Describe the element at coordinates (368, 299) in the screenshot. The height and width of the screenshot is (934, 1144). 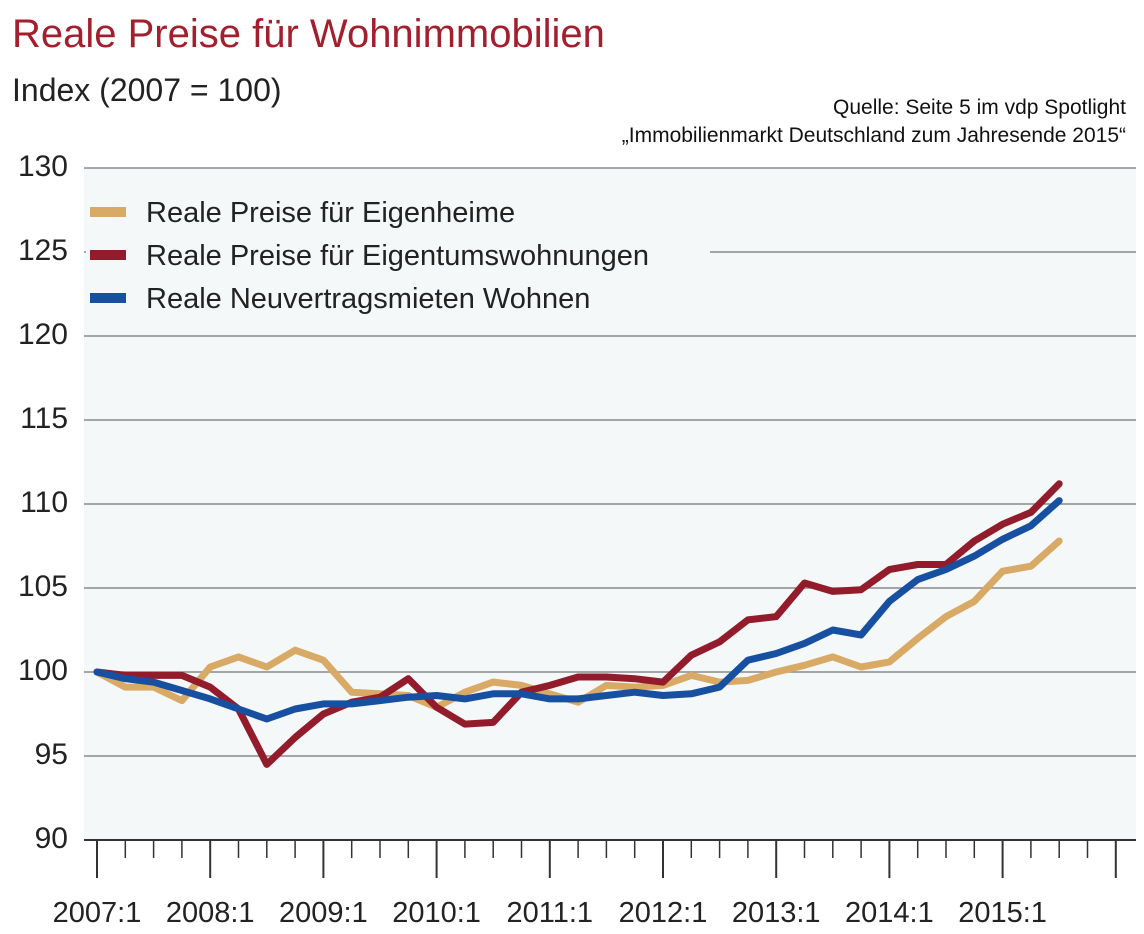
I see `legend-label: Reale Neuvertragsmieten Wohnen` at that location.